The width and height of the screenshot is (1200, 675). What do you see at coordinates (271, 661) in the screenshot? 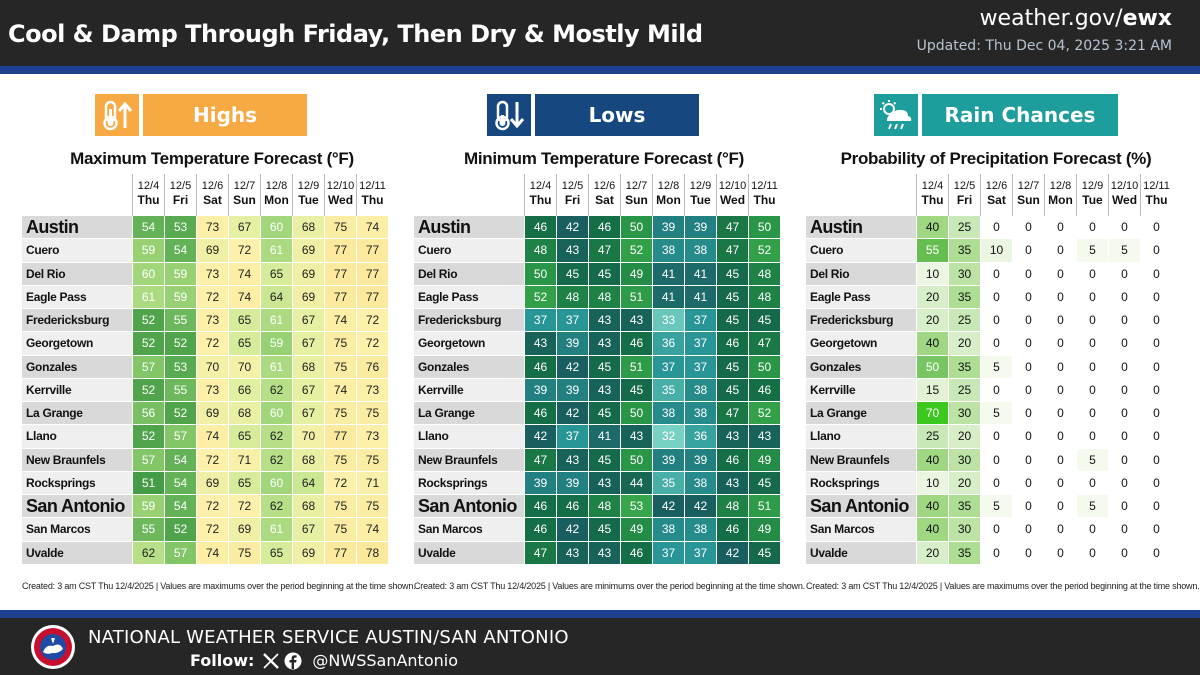
I see `x-icon` at bounding box center [271, 661].